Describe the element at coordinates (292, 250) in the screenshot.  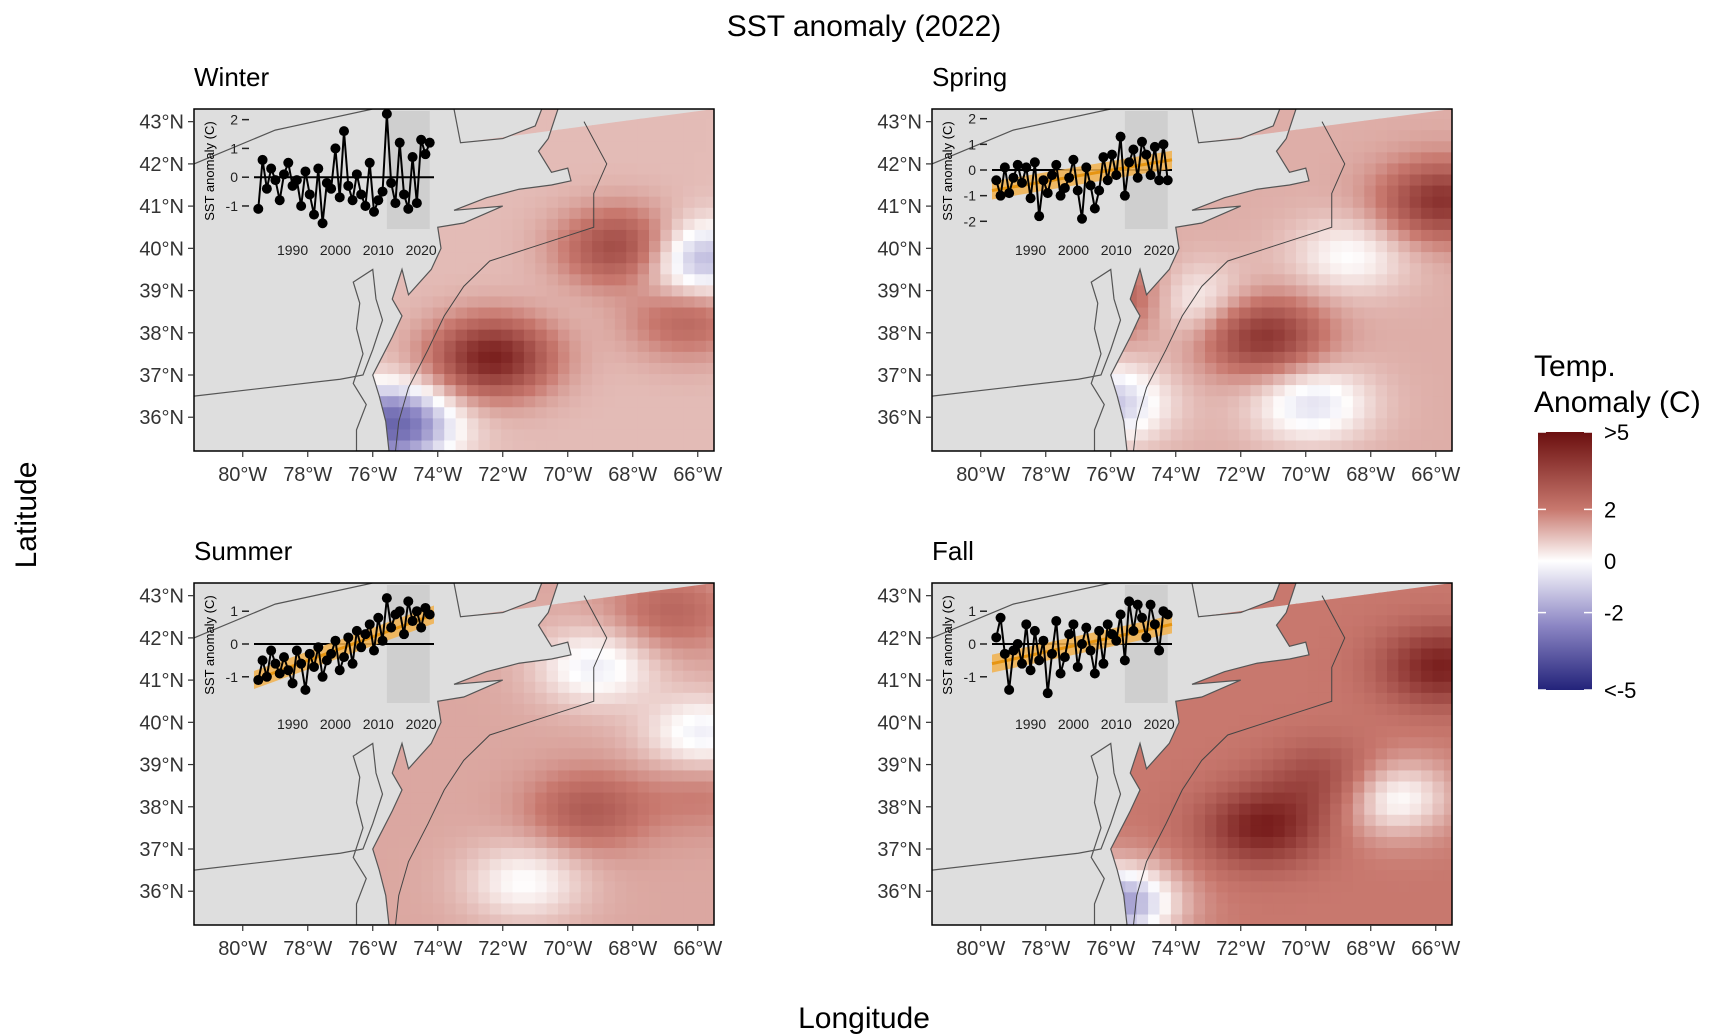
I see `inset-x-tick-label: 1990` at that location.